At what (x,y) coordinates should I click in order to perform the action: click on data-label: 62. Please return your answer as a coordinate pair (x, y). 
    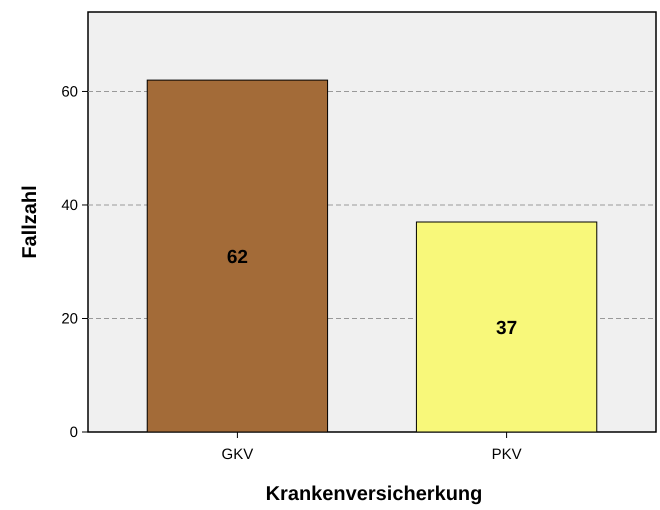
    Looking at the image, I should click on (237, 257).